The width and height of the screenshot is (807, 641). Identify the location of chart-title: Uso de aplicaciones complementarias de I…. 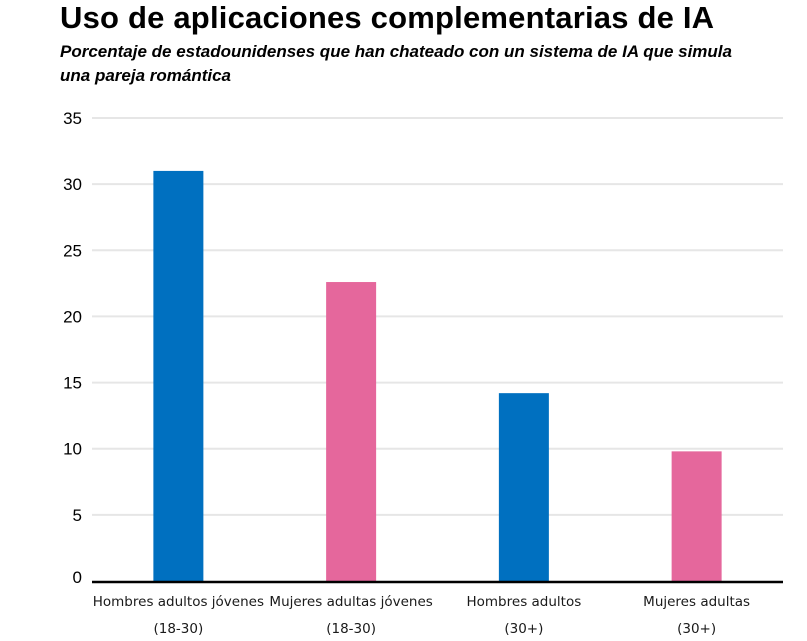
(387, 17).